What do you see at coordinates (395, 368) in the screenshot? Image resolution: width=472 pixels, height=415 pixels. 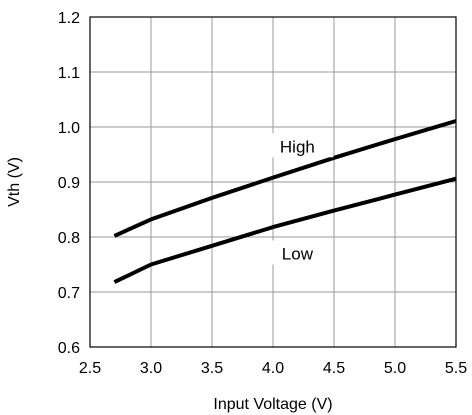 I see `x-tick-label: 5.0` at bounding box center [395, 368].